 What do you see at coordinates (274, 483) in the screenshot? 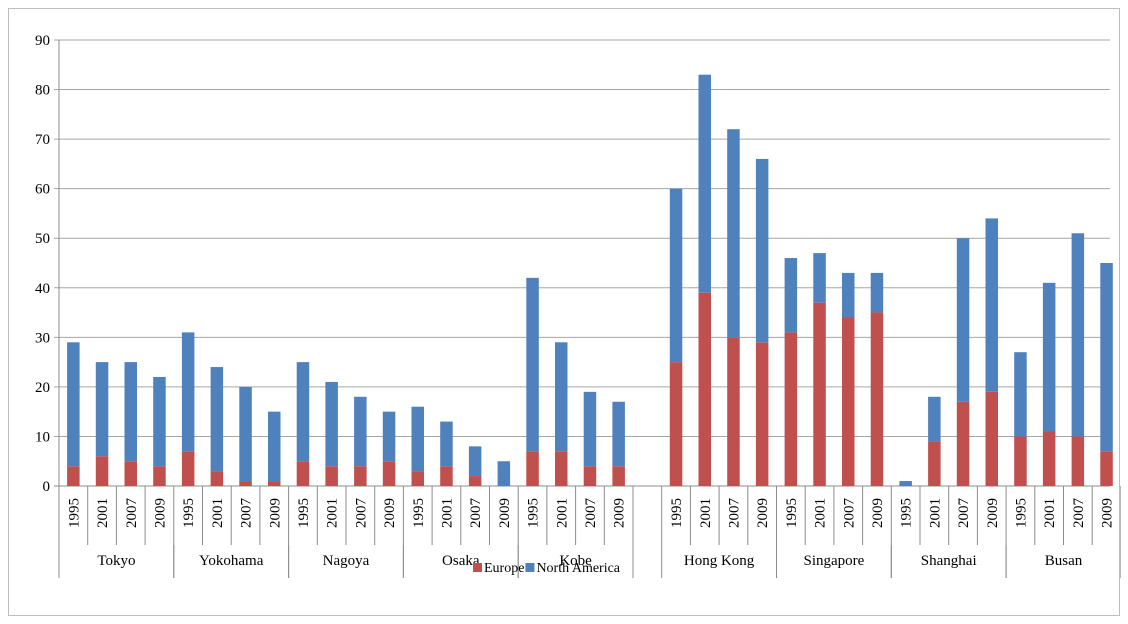
I see `bar-europe-yokohama-2009` at bounding box center [274, 483].